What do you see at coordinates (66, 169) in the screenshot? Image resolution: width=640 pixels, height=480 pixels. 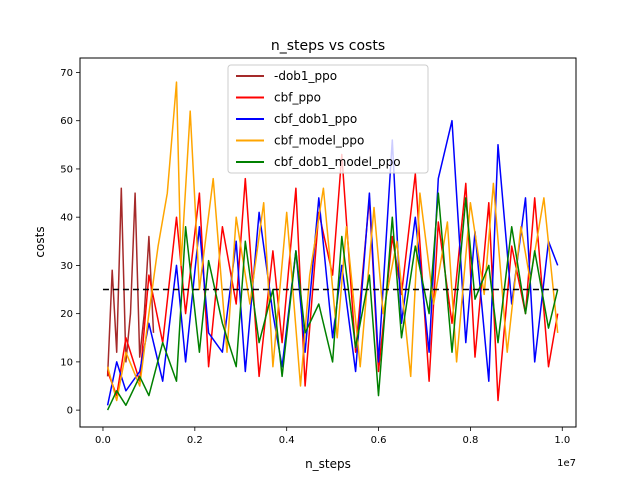 I see `y-tick-label: 50` at bounding box center [66, 169].